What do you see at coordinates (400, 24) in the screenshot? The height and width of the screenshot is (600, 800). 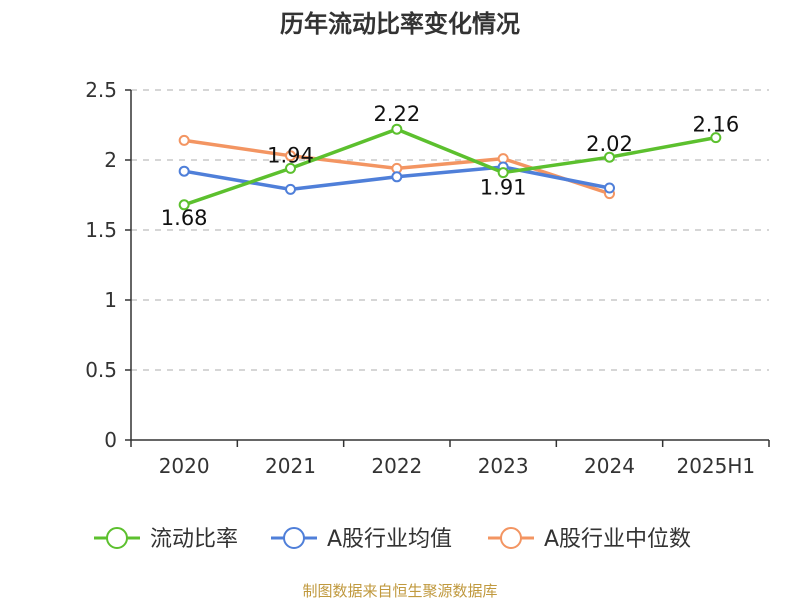 I see `chart-title: 历年流动比率变化情况` at bounding box center [400, 24].